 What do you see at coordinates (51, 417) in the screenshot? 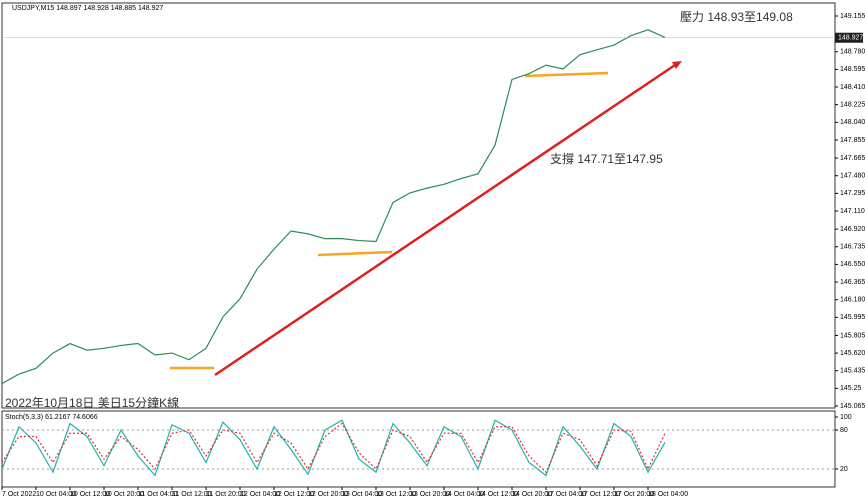
I see `indicator-title: Stoch(5,3,3) 61.2167 74.6066` at bounding box center [51, 417].